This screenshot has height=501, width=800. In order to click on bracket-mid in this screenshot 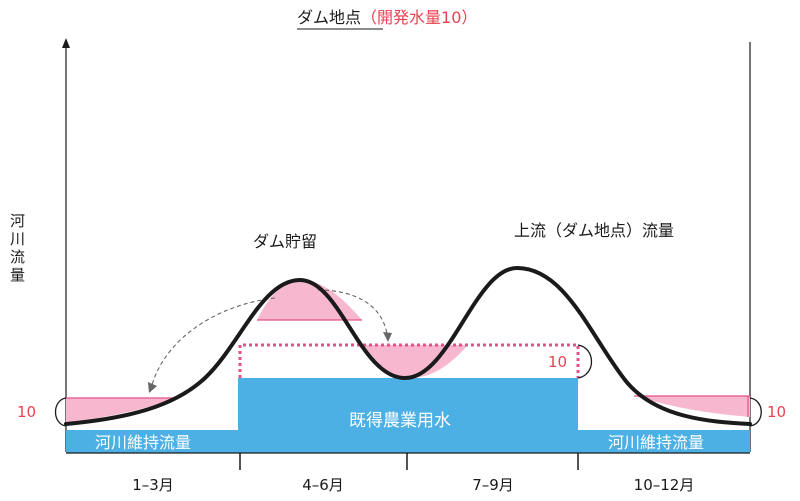, I will do `click(585, 361)`.